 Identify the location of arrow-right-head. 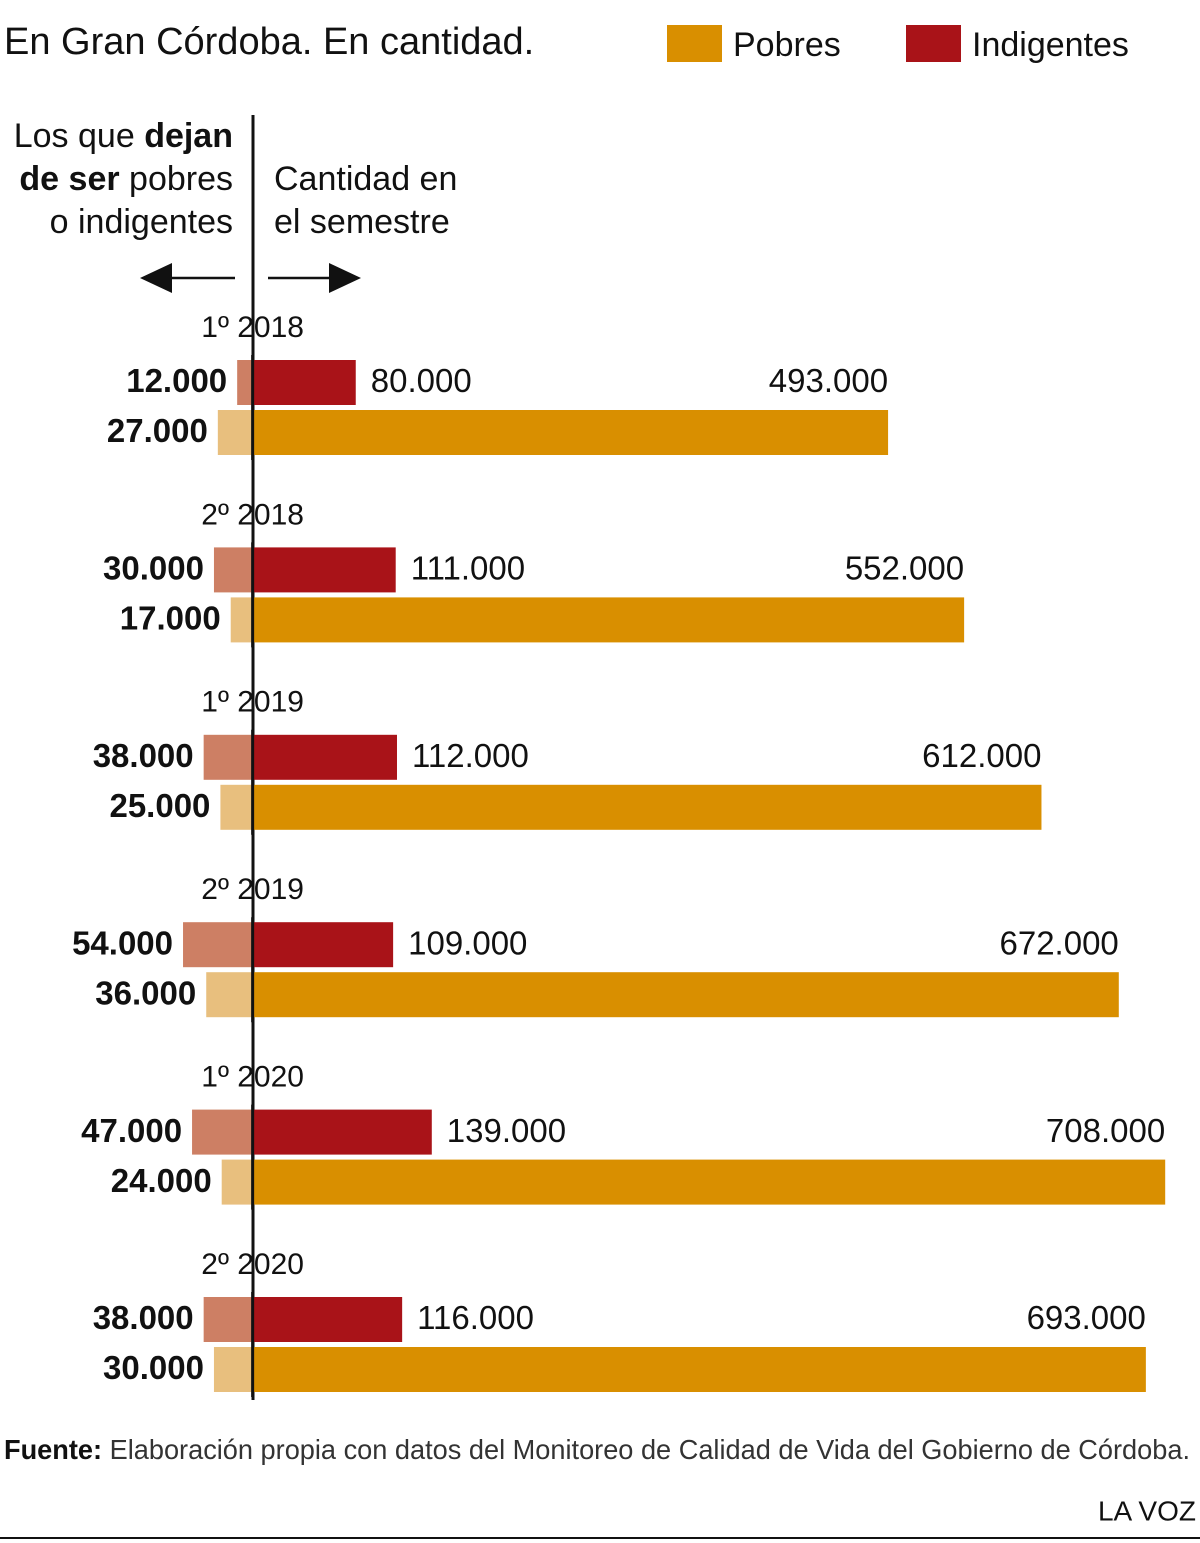
(345, 278).